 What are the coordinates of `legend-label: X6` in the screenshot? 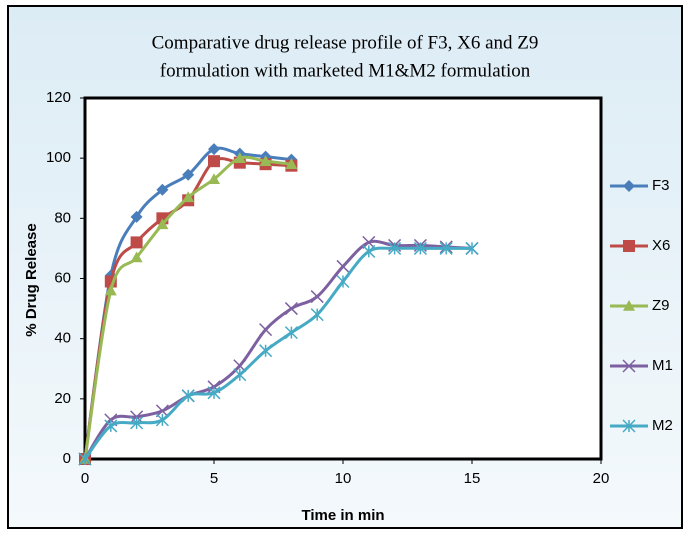 It's located at (661, 245).